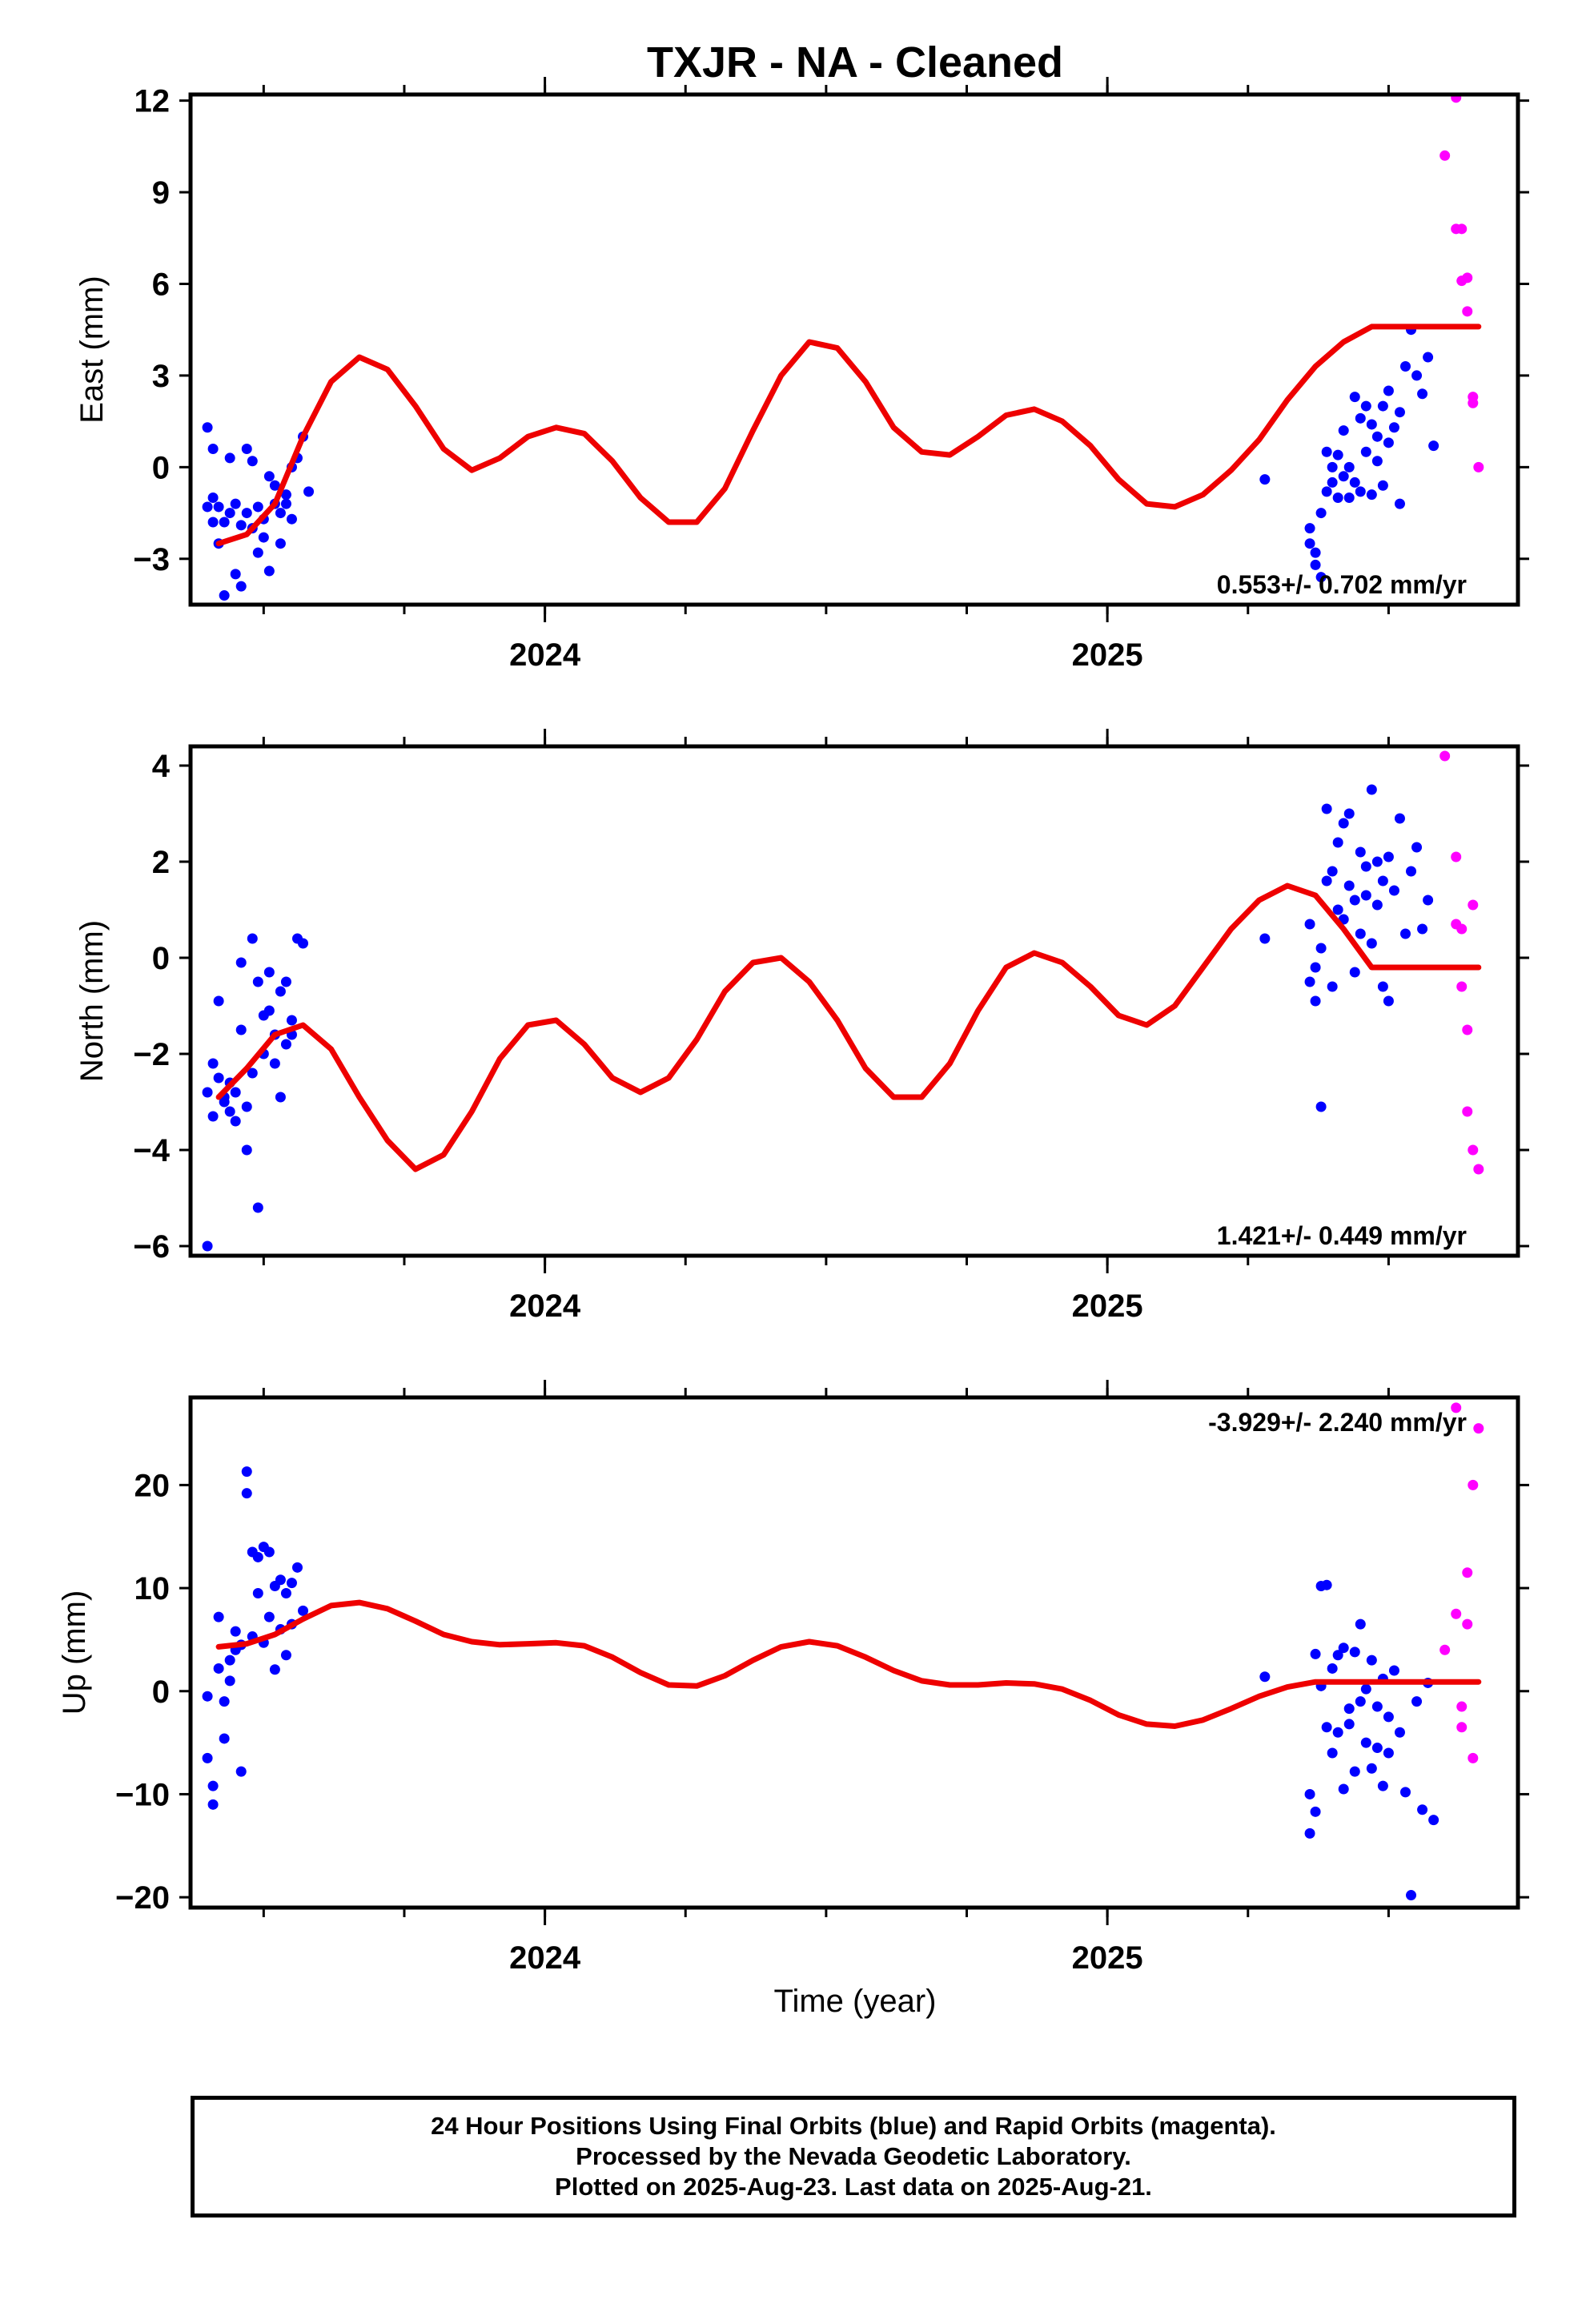 The height and width of the screenshot is (2324, 1582). What do you see at coordinates (161, 766) in the screenshot?
I see `y-tick-label: 4` at bounding box center [161, 766].